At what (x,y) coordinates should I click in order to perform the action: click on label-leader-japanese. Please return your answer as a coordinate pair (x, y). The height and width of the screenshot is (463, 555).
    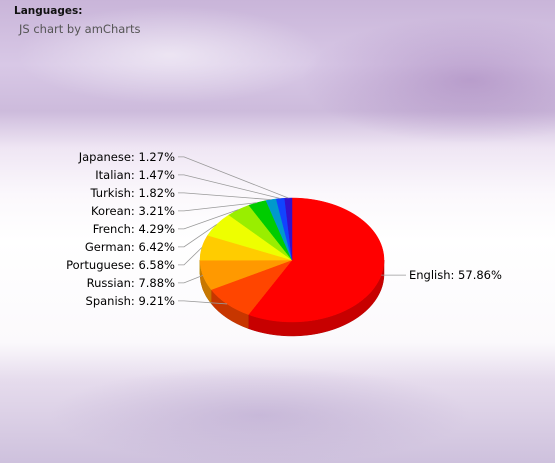
    Looking at the image, I should click on (233, 177).